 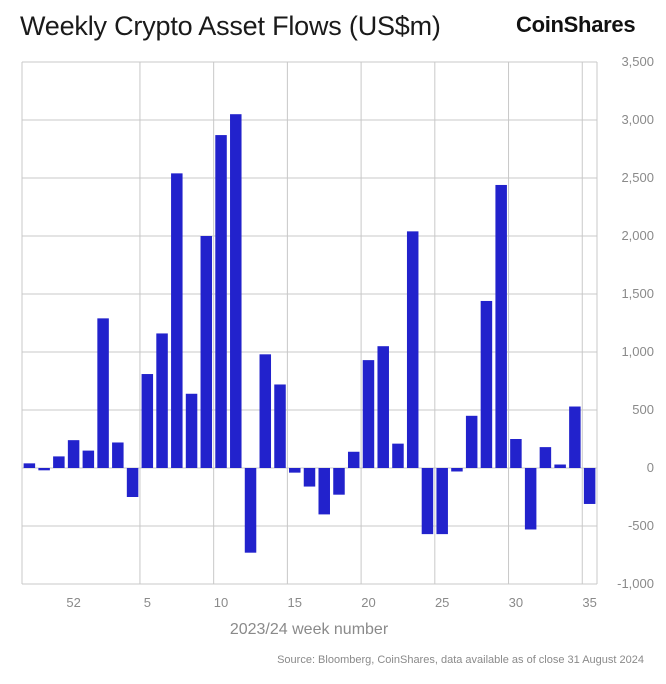 What do you see at coordinates (637, 177) in the screenshot?
I see `y-tick-label: 2,500` at bounding box center [637, 177].